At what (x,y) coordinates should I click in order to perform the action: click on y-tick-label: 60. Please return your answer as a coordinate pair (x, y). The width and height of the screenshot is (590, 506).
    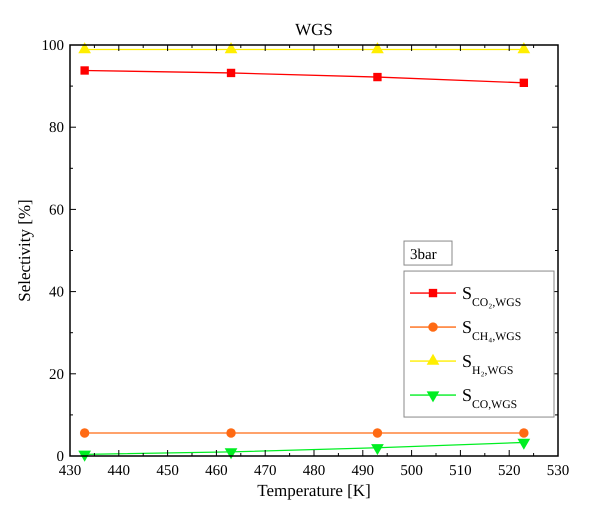
    Looking at the image, I should click on (56, 210).